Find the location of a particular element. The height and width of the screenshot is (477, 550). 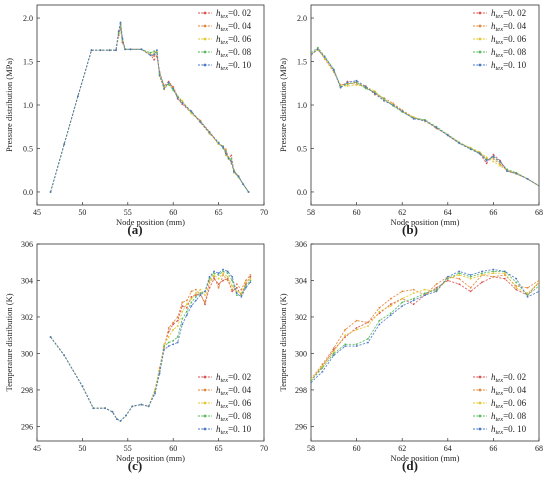

x-axis-label: Node position (mm) is located at coordinates (150, 458).